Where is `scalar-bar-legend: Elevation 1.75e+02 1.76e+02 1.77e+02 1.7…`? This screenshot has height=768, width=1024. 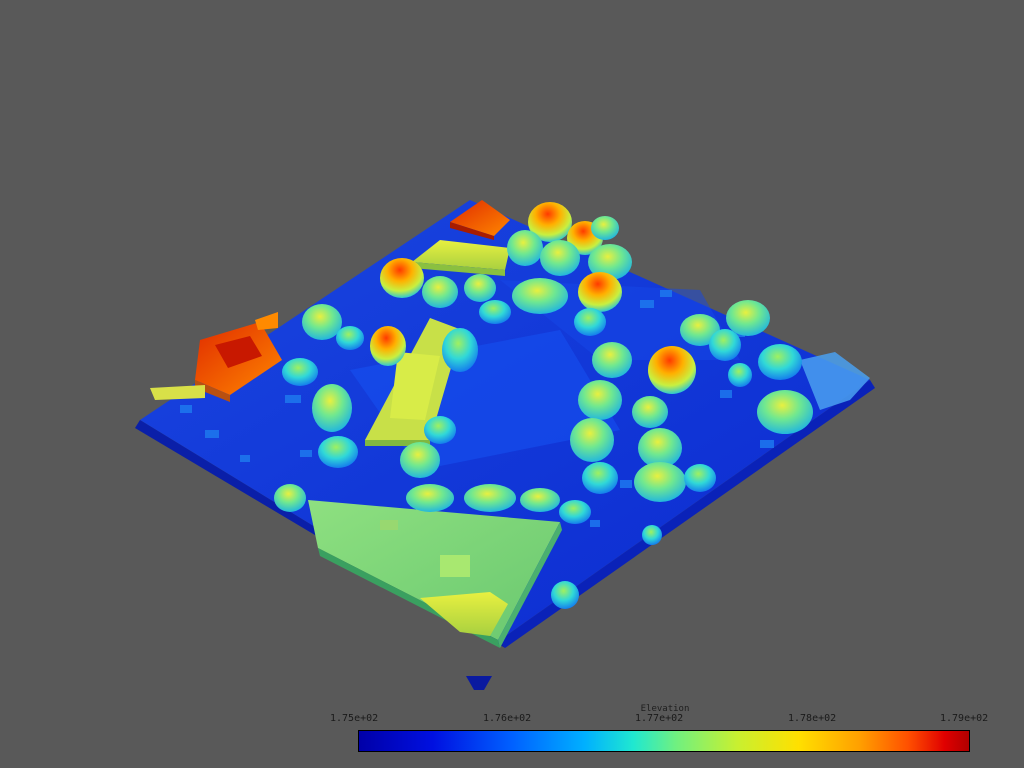 scalar-bar-legend: Elevation 1.75e+02 1.76e+02 1.77e+02 1.7… is located at coordinates (665, 730).